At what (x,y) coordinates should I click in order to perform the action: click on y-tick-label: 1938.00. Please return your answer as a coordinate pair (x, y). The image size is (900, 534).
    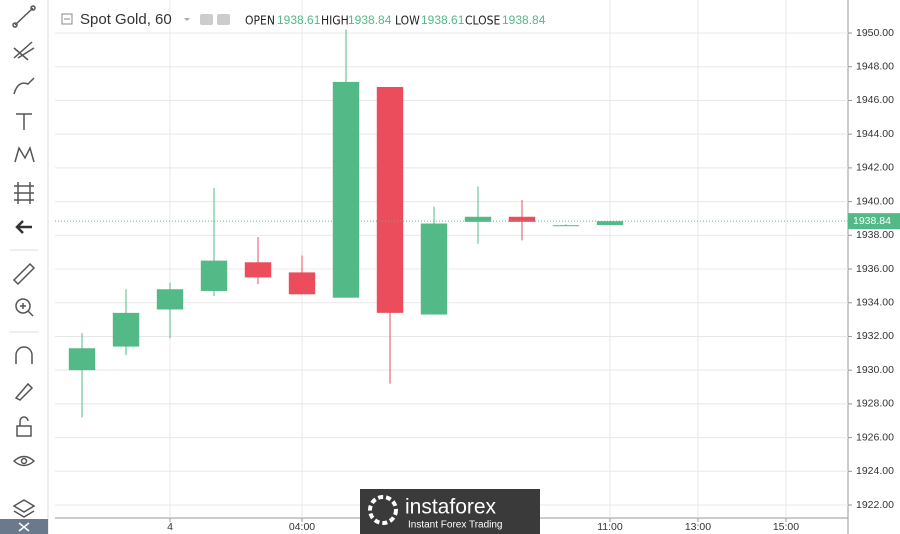
    Looking at the image, I should click on (875, 235).